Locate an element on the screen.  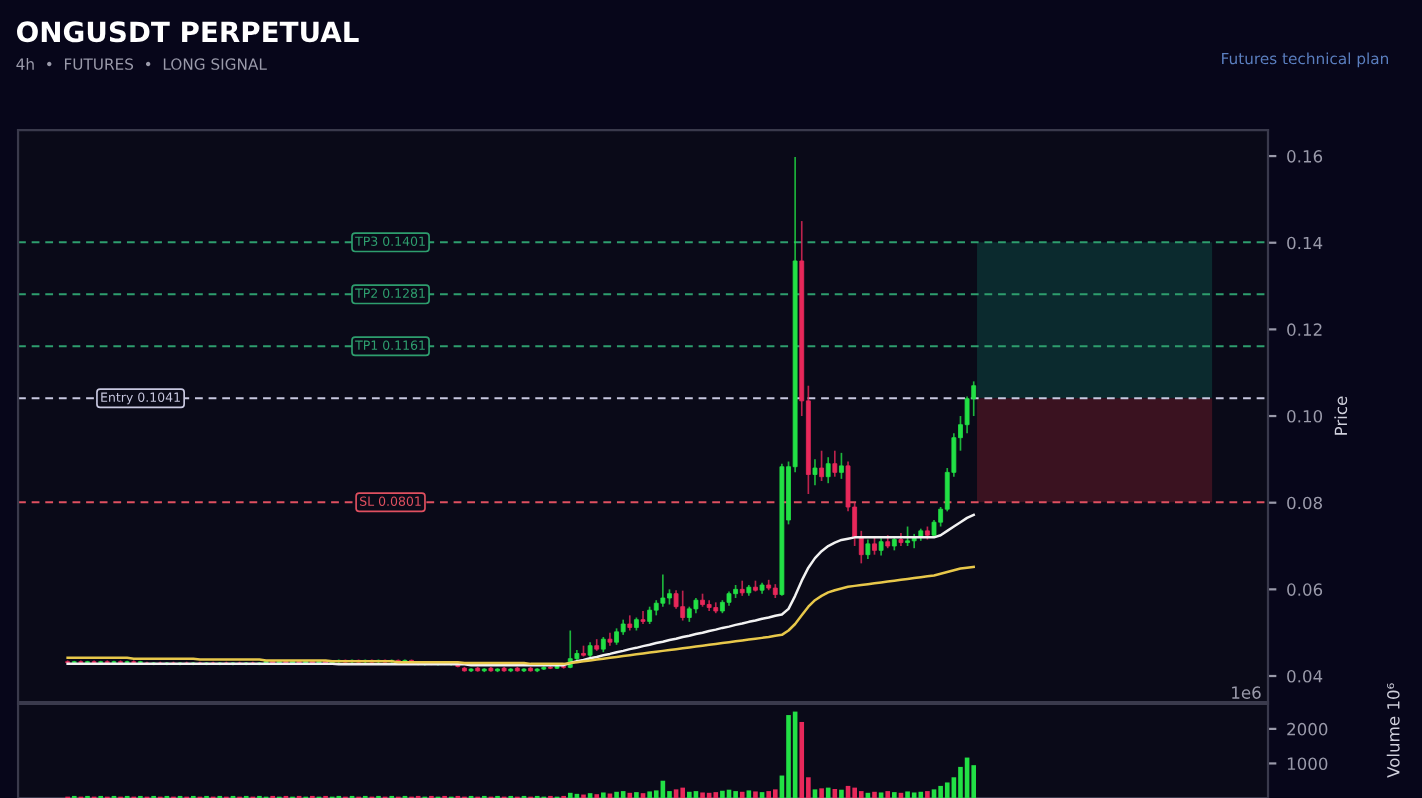
text: 1e6 is located at coordinates (1246, 692).